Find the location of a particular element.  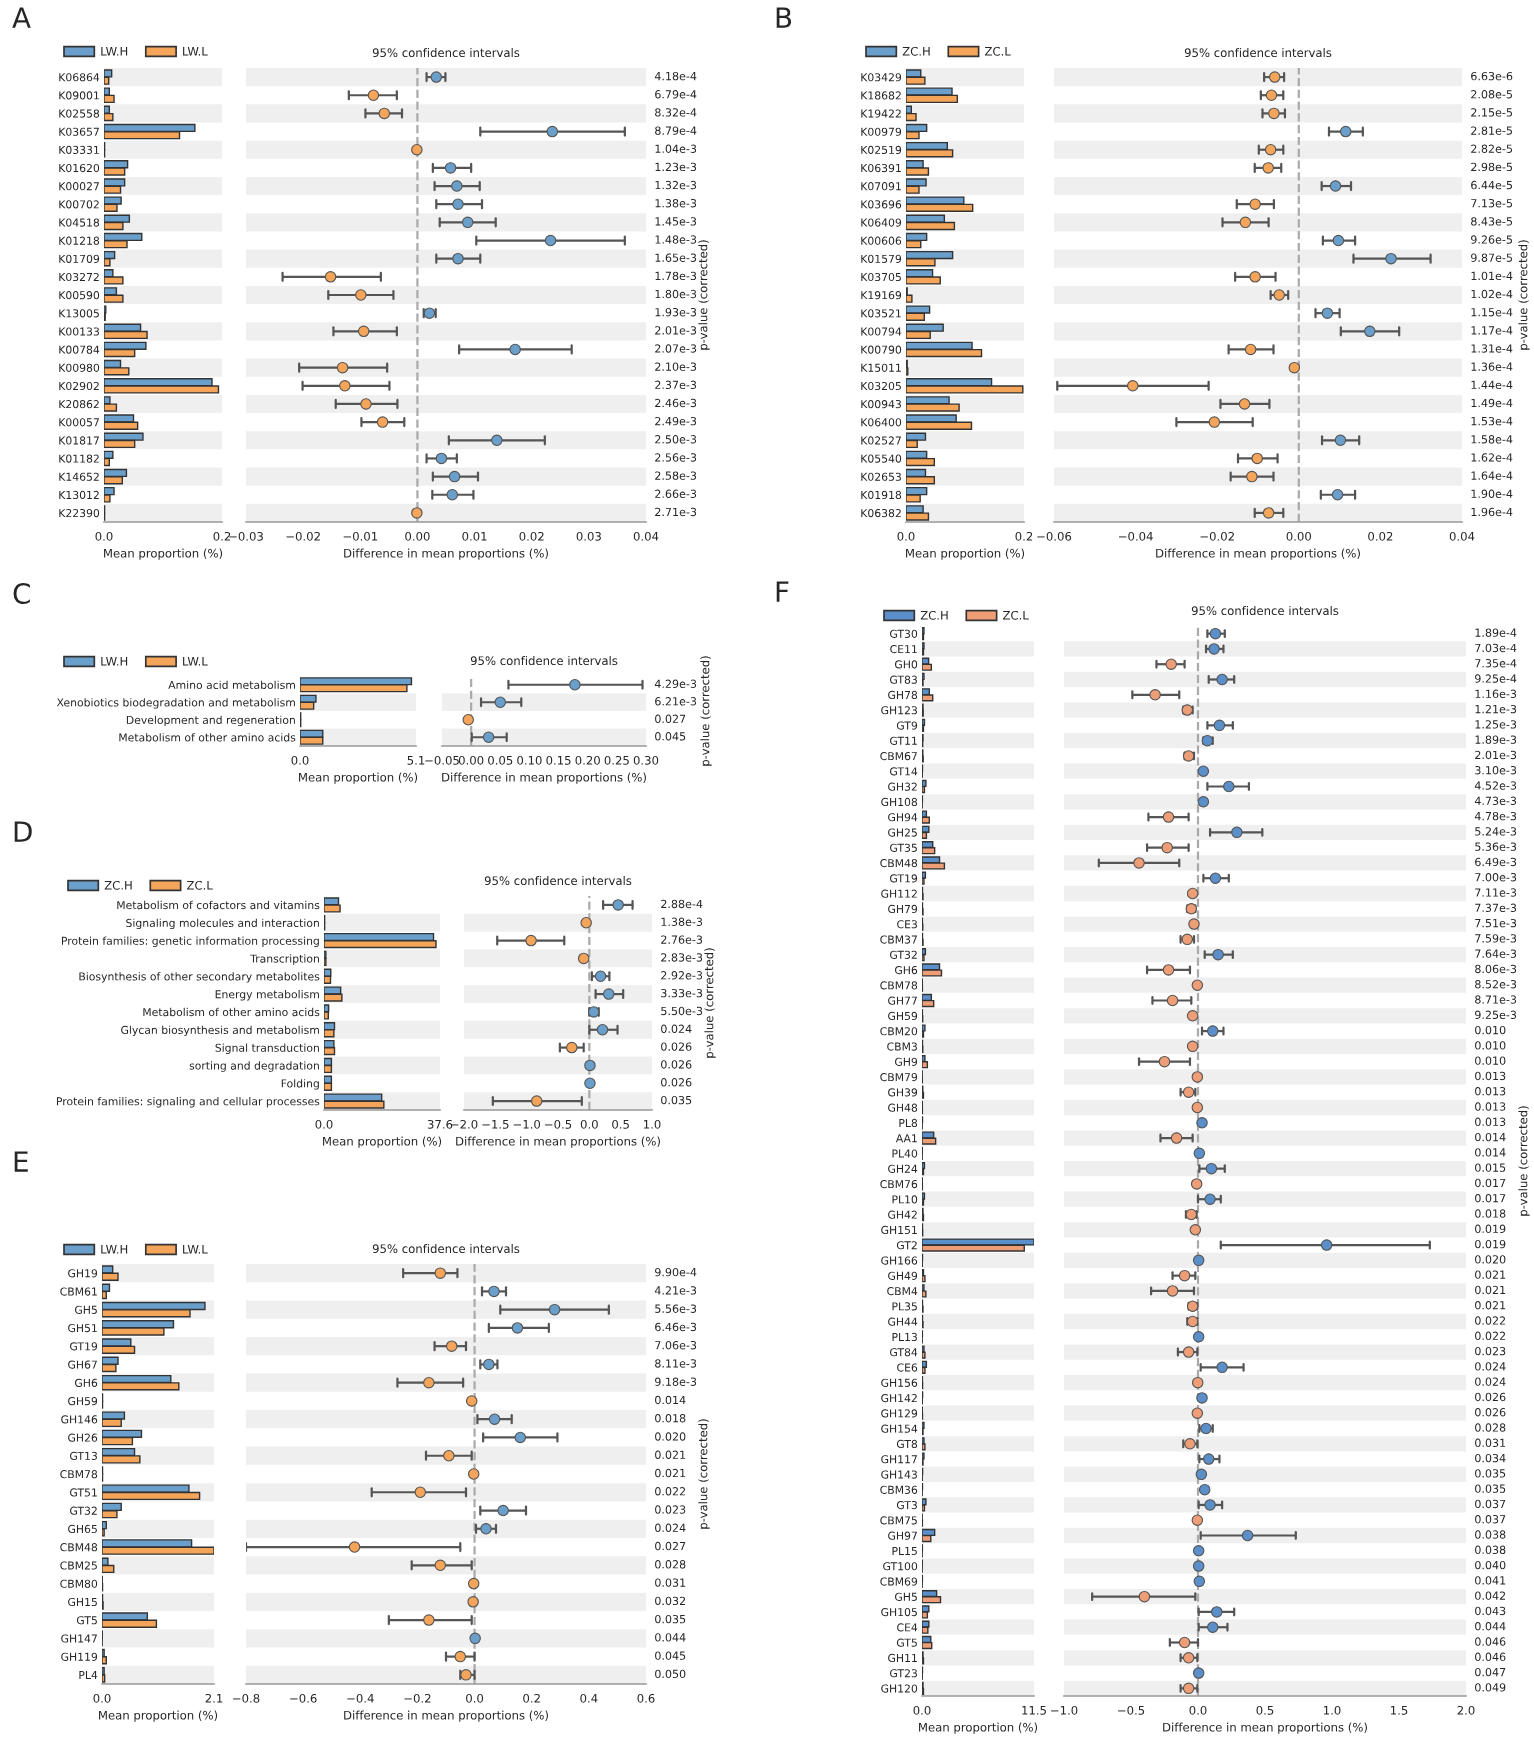

chart-title: E is located at coordinates (21, 1161).